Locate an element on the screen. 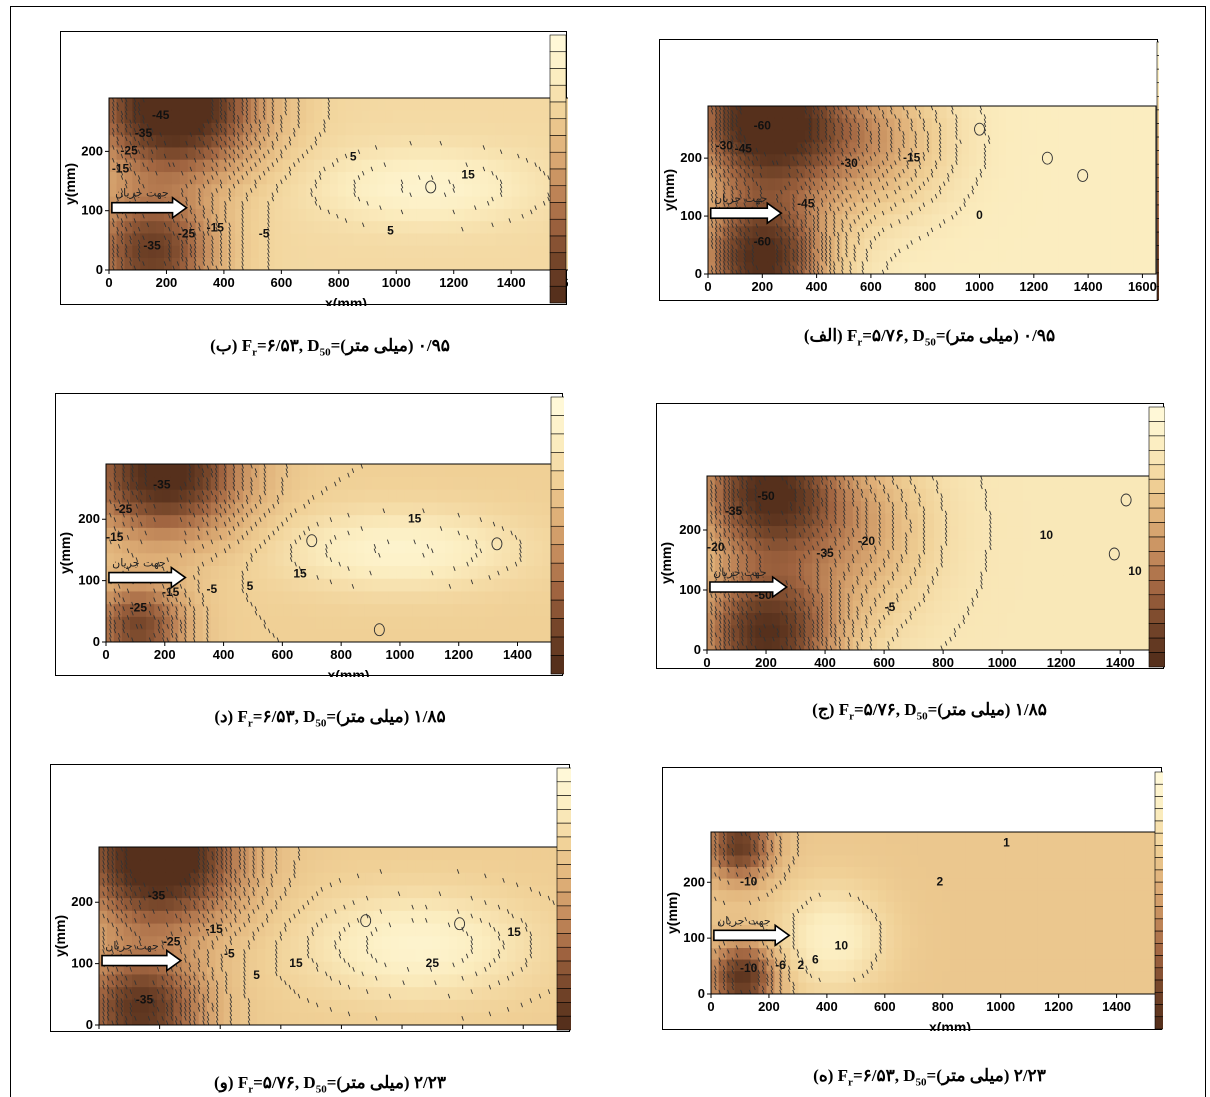  colorbar-swatch is located at coordinates (558, 60).